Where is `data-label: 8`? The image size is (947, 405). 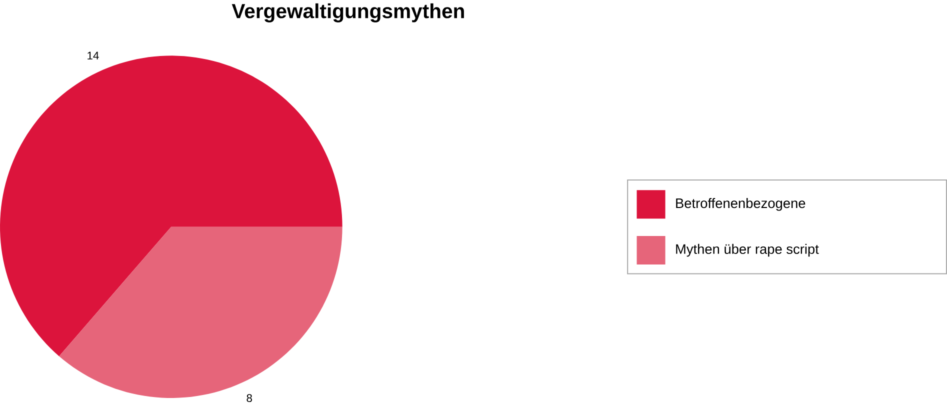 data-label: 8 is located at coordinates (249, 398).